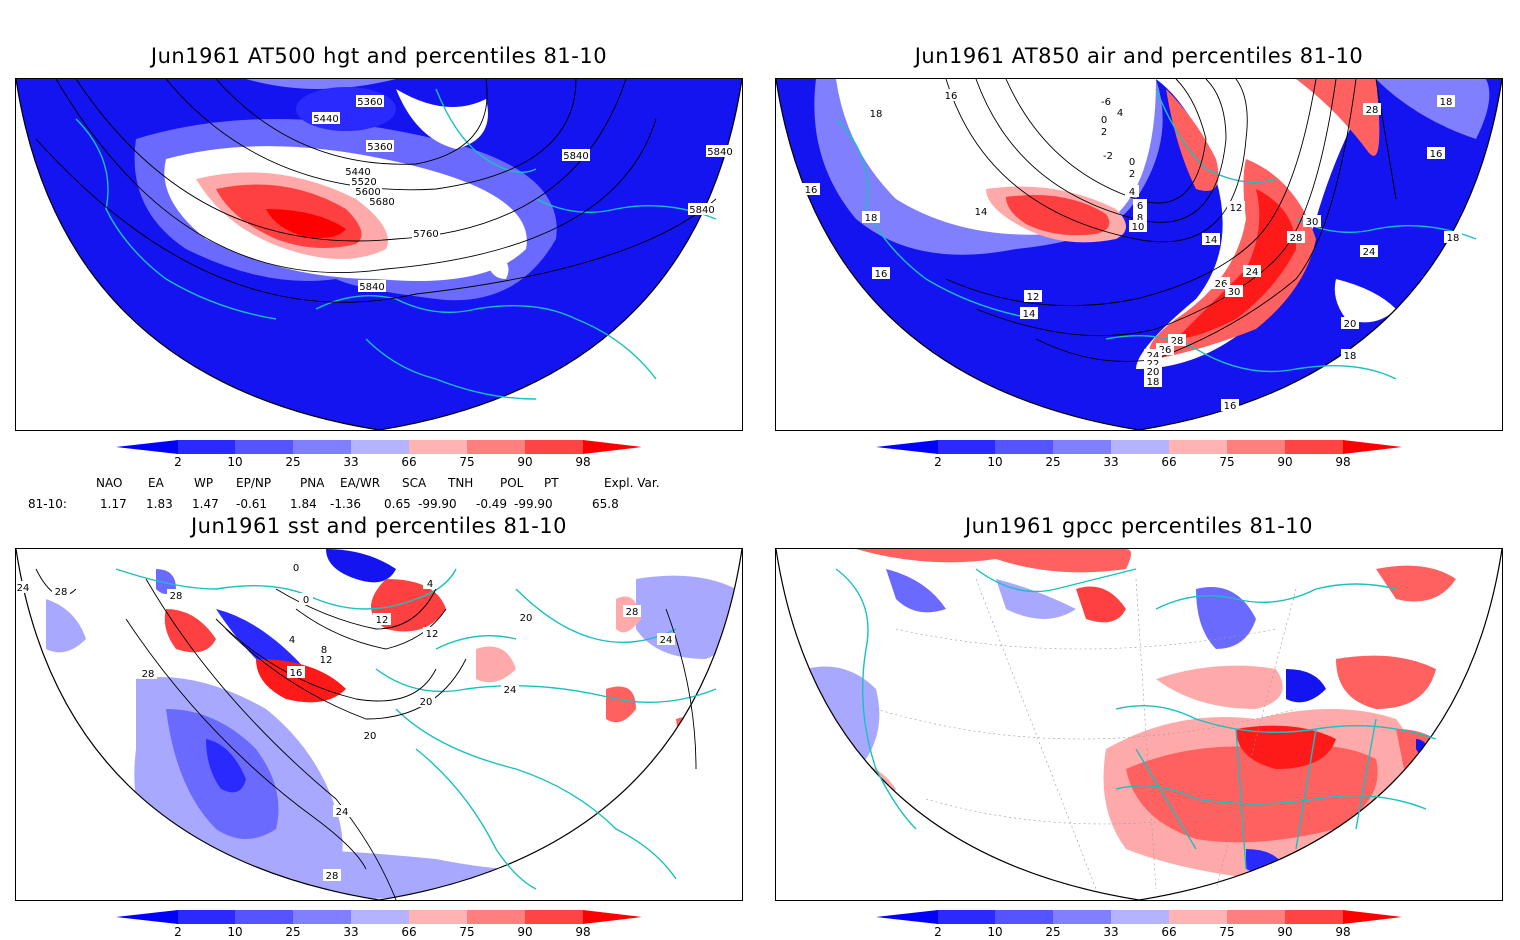 The width and height of the screenshot is (1520, 940). What do you see at coordinates (303, 504) in the screenshot?
I see `index-value: 1.84` at bounding box center [303, 504].